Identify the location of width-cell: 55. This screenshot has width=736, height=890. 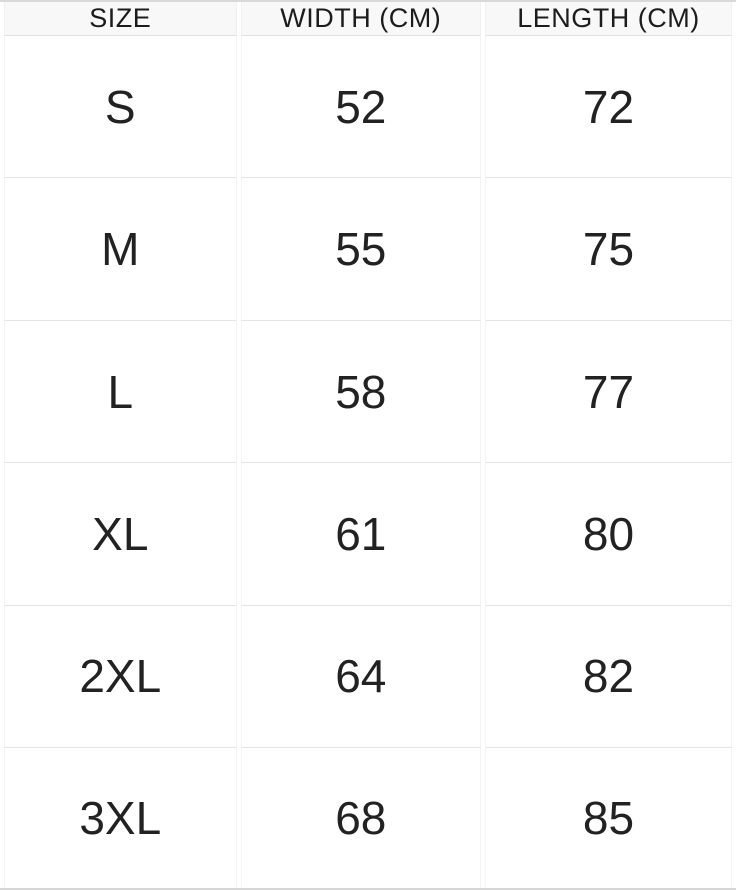
(361, 249).